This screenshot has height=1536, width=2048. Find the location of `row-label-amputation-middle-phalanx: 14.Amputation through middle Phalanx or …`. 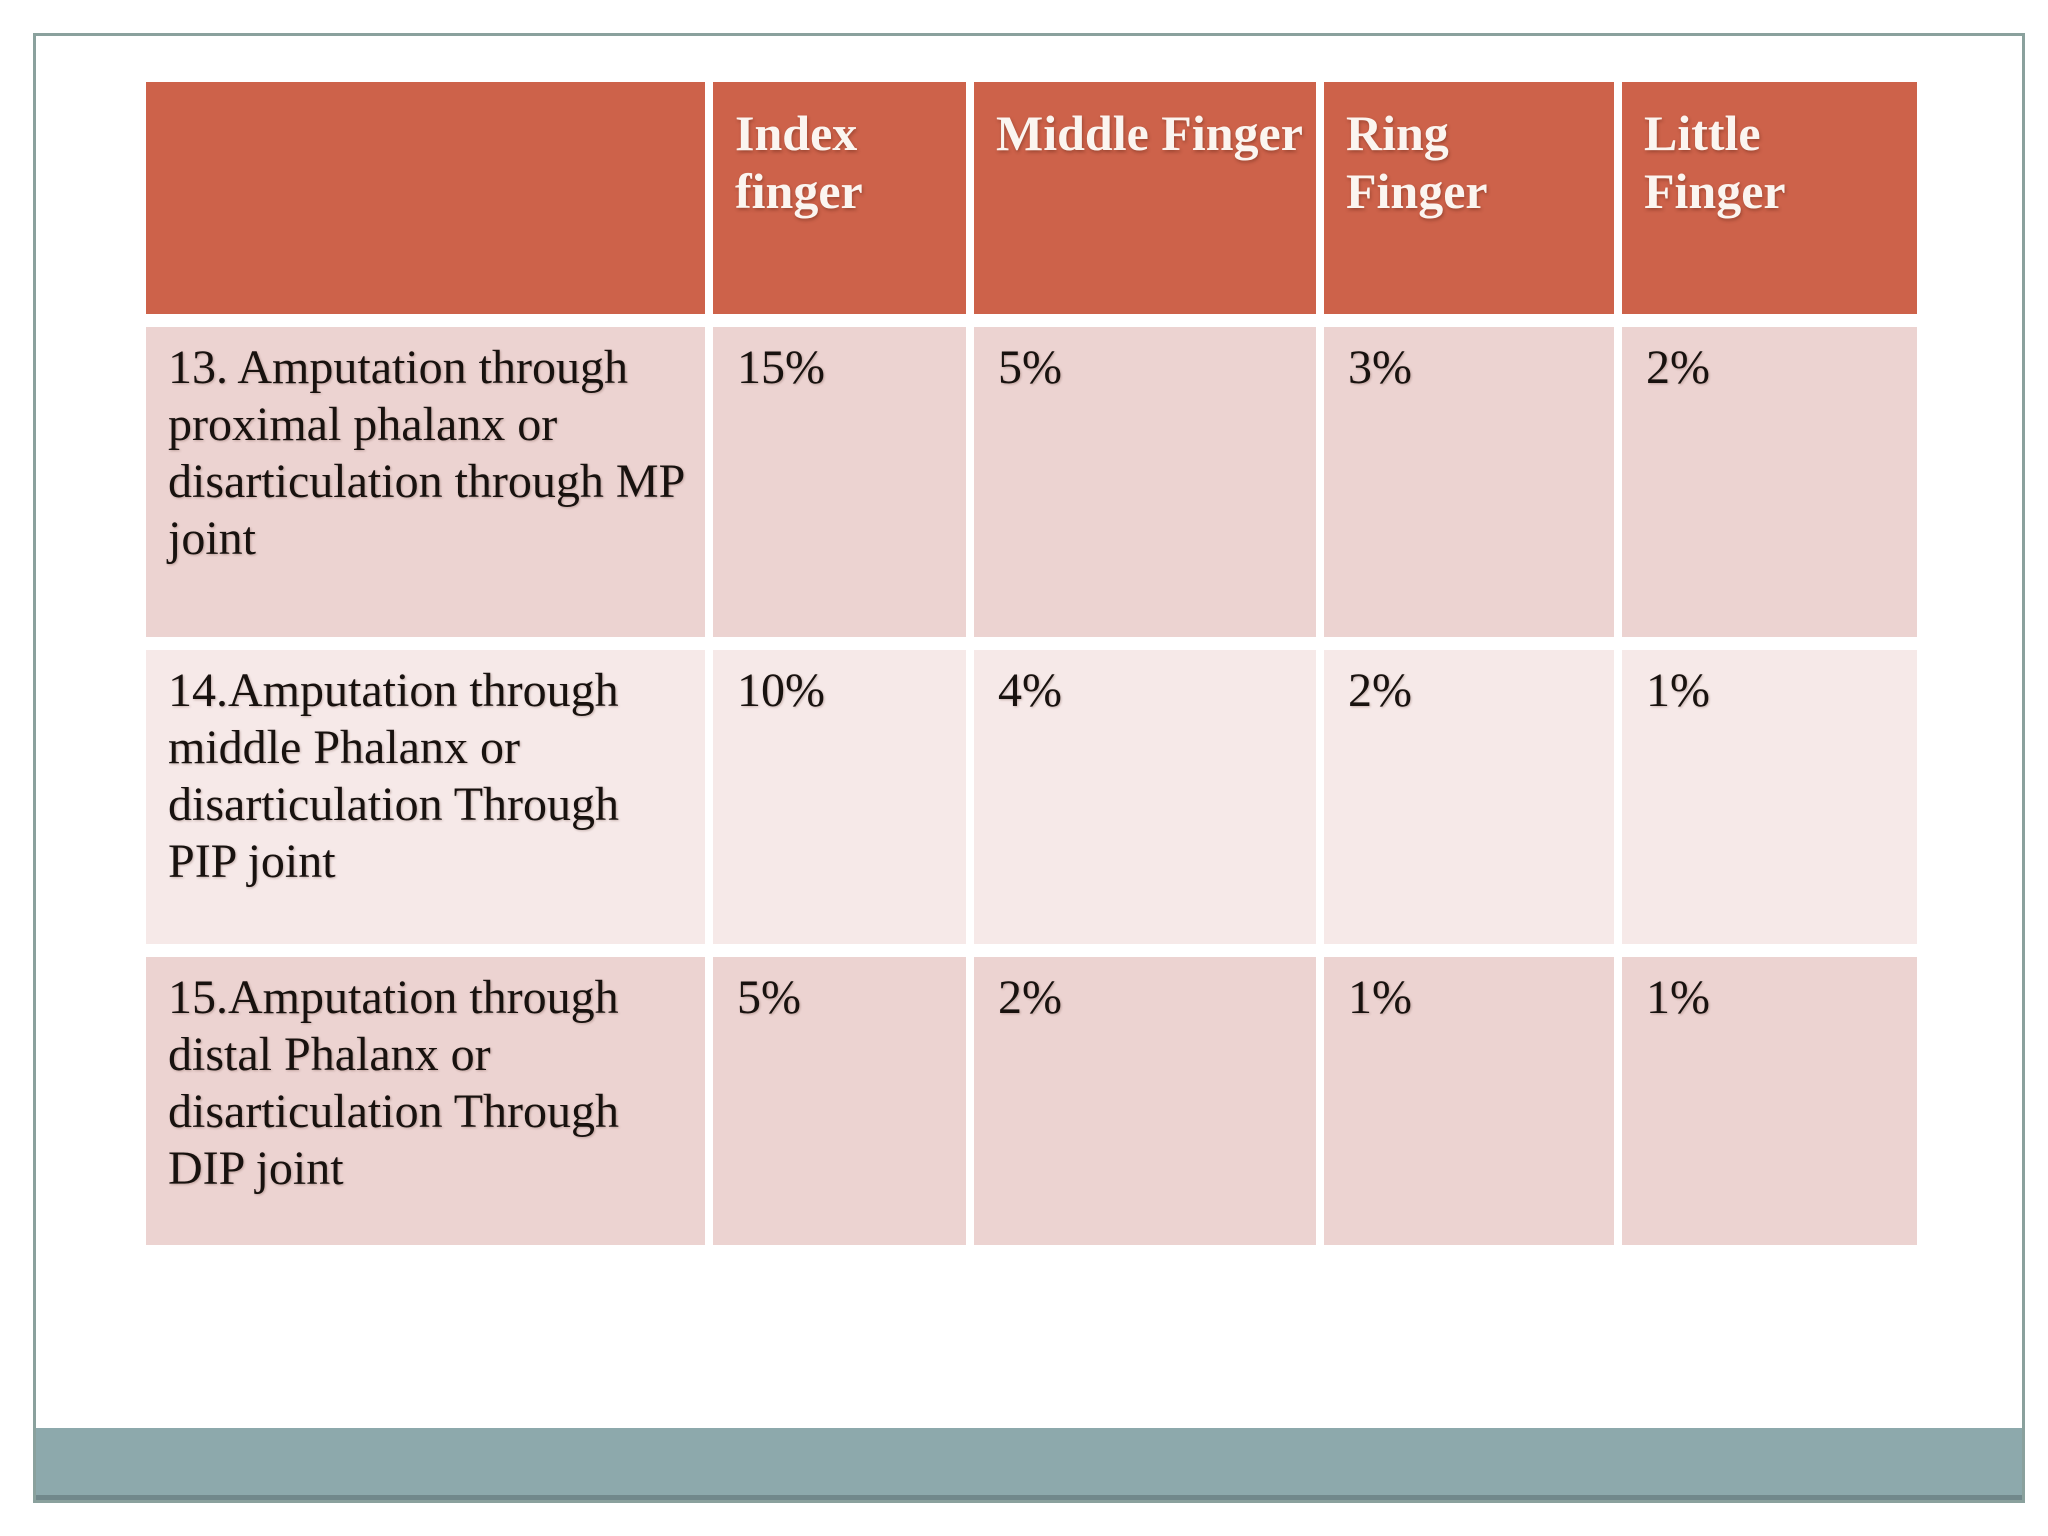

row-label-amputation-middle-phalanx: 14.Amputation through middle Phalanx or … is located at coordinates (425, 797).